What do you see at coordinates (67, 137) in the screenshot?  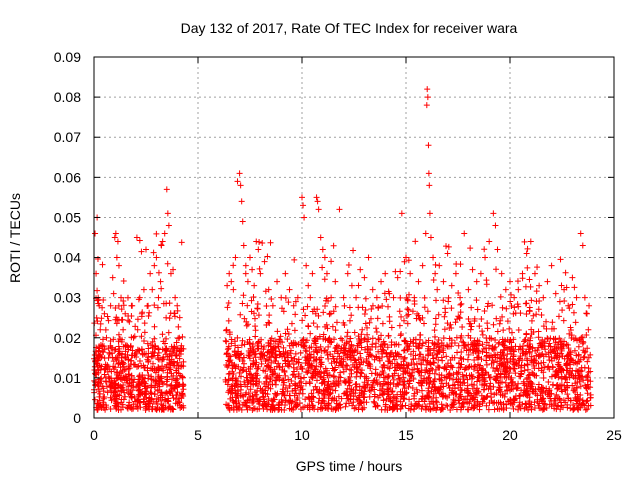 I see `y-tick-label: 0.07` at bounding box center [67, 137].